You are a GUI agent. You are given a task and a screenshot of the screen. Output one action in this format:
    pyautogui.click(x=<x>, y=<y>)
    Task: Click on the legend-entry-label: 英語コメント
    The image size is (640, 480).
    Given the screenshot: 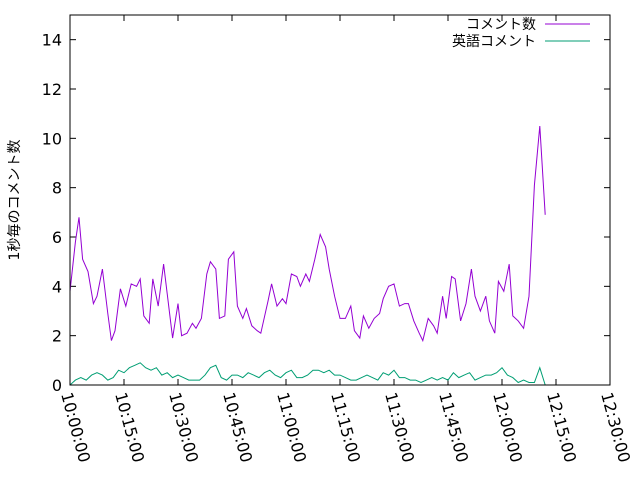 What is the action you would take?
    pyautogui.click(x=494, y=41)
    